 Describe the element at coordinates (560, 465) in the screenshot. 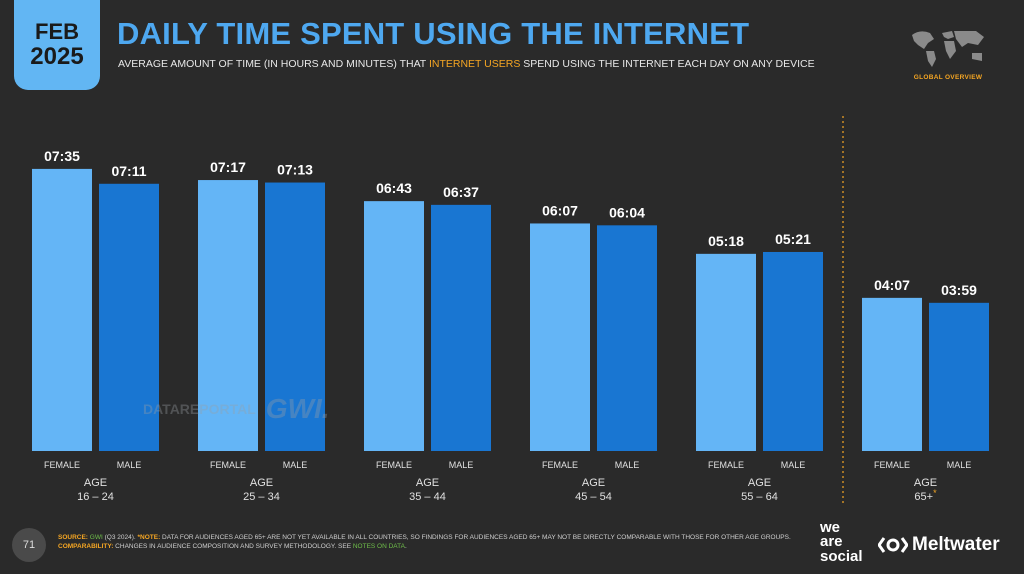

I see `series-label-female-3: FEMALE` at that location.